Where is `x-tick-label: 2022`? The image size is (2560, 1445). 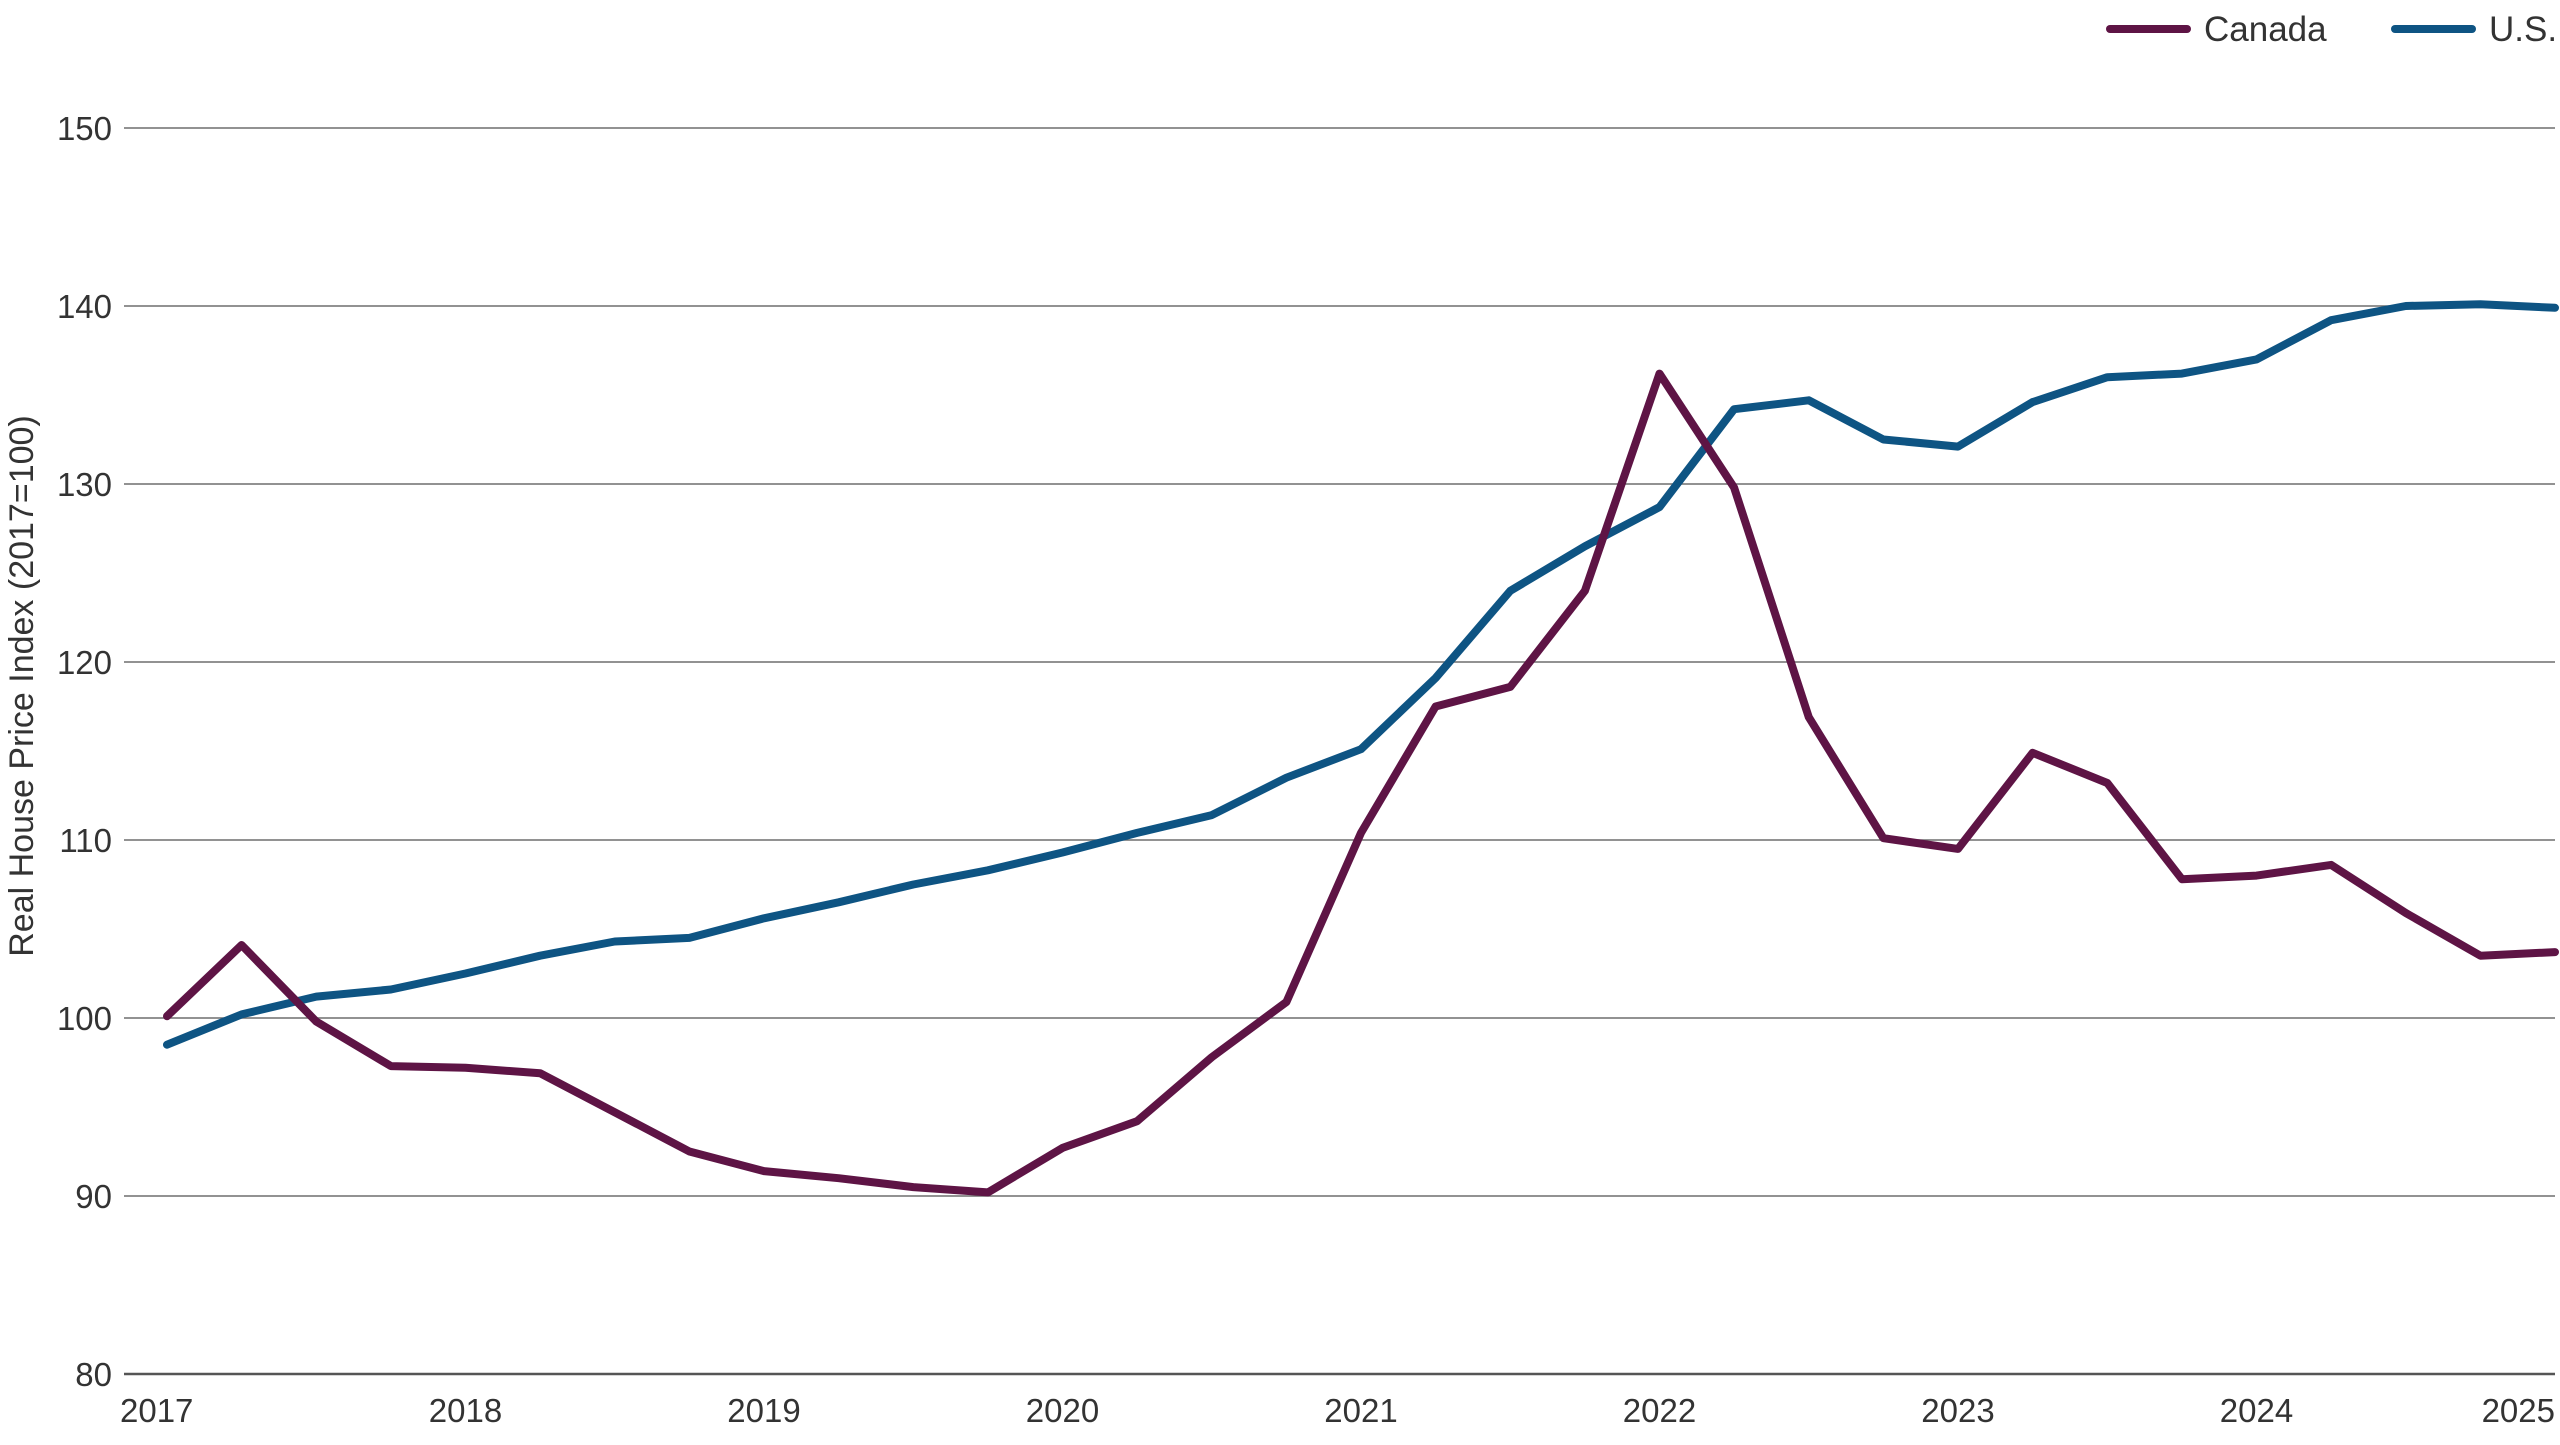 x-tick-label: 2022 is located at coordinates (1659, 1410).